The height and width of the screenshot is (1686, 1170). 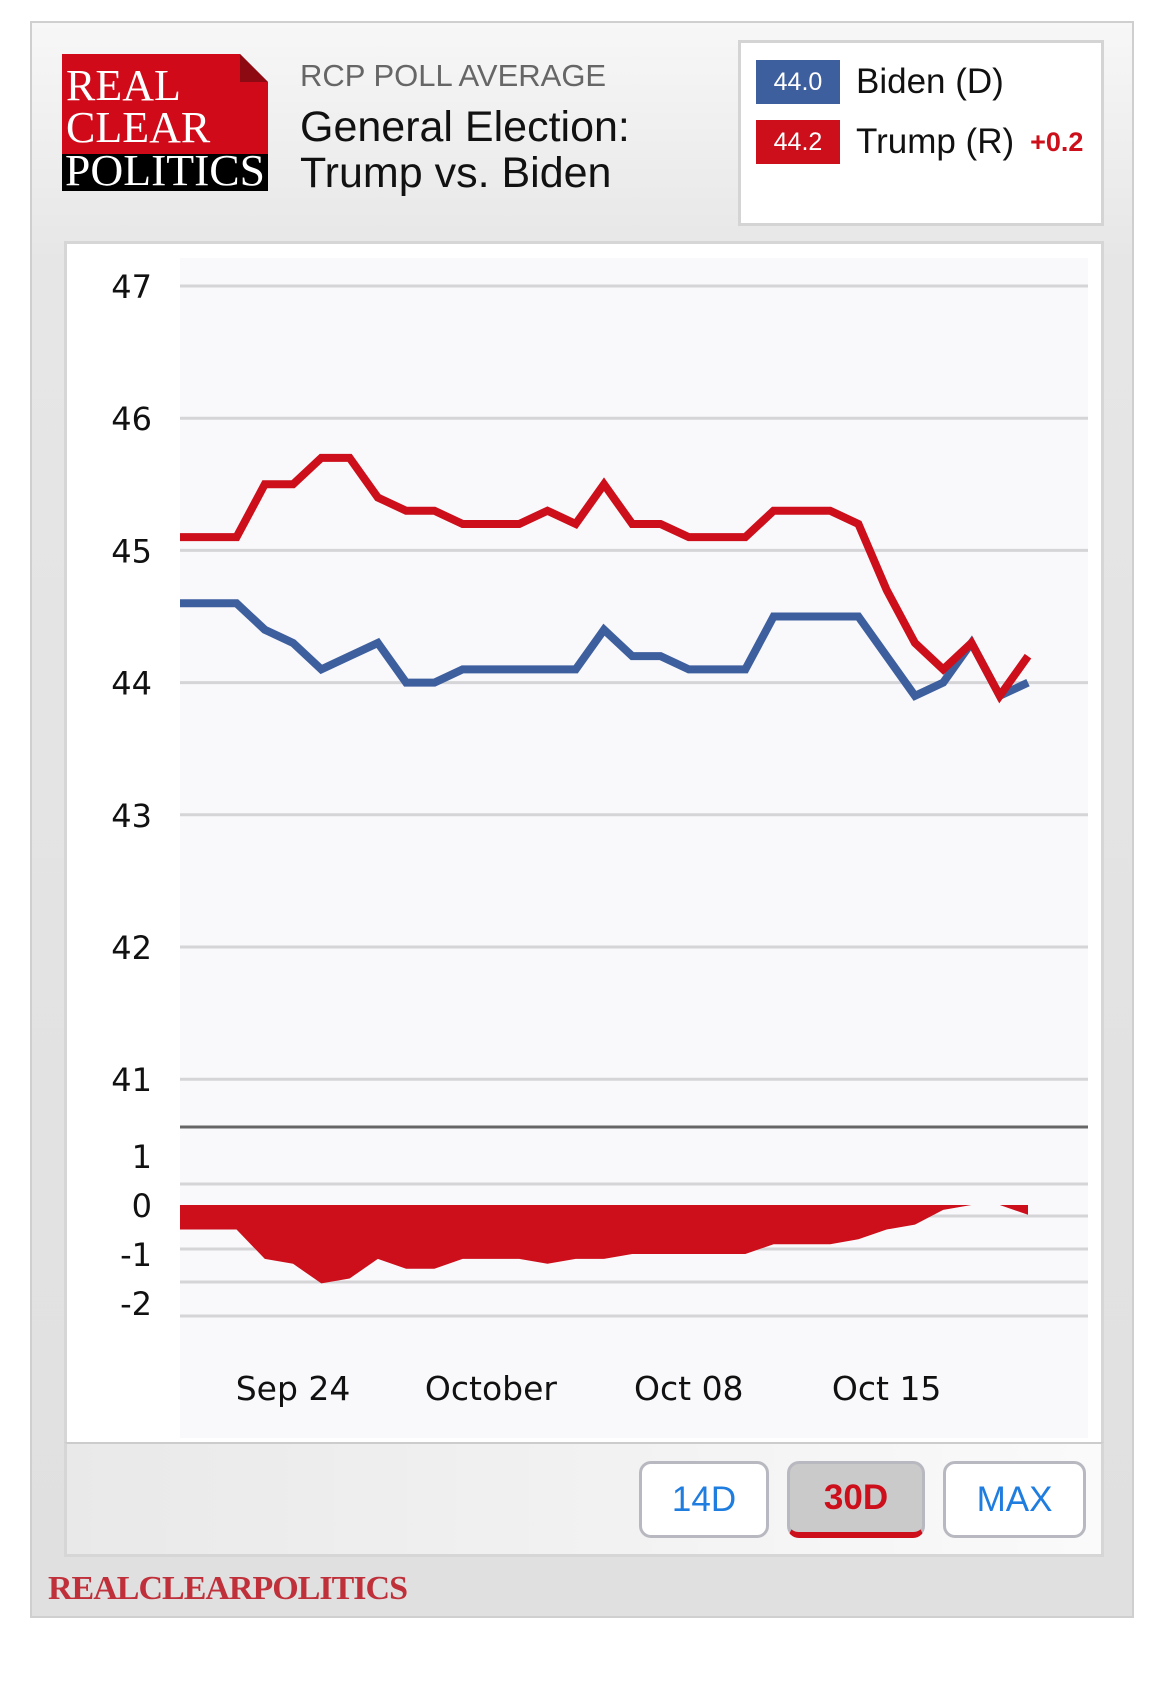 I want to click on biden-value-badge: 44.0, so click(x=798, y=82).